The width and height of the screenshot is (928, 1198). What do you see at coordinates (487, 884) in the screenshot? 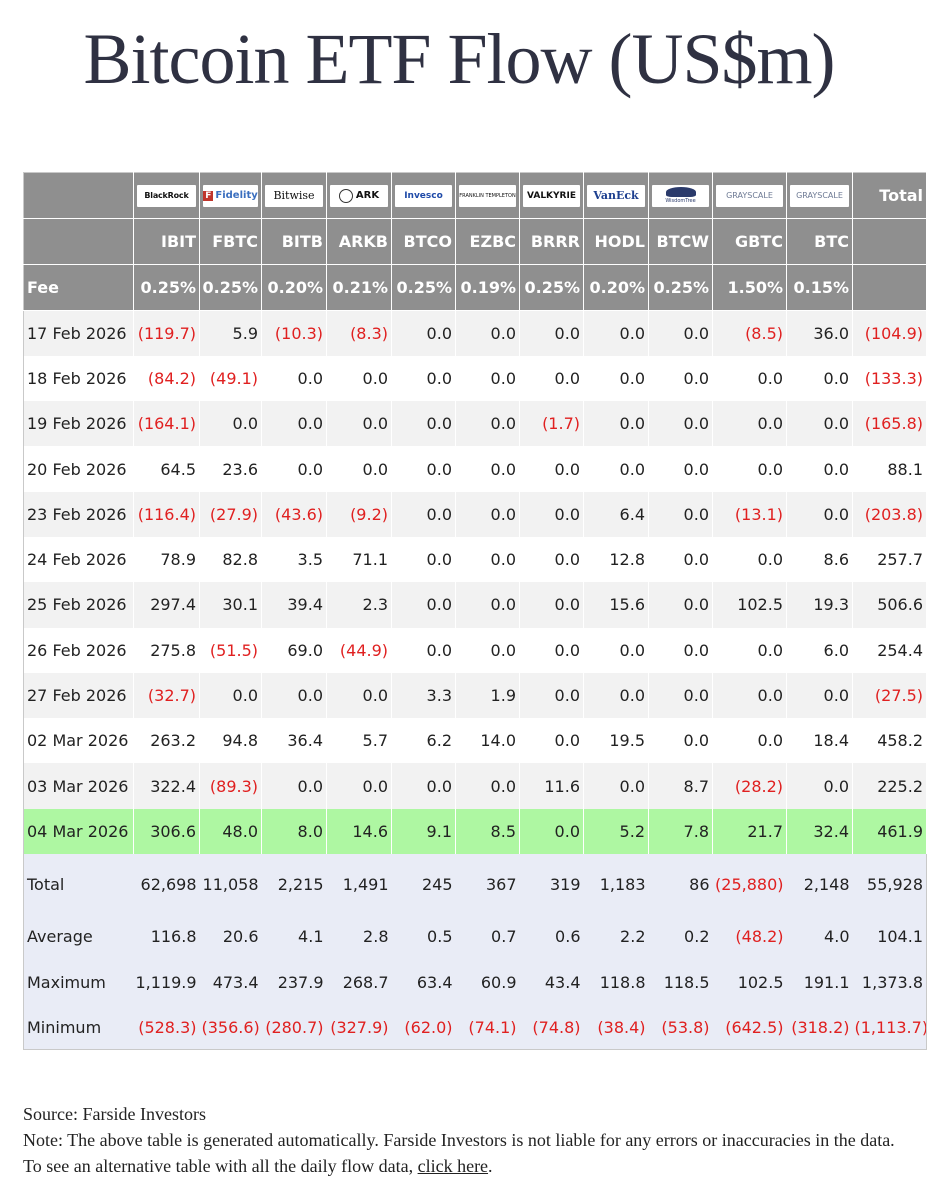
I see `summary-value: 367` at bounding box center [487, 884].